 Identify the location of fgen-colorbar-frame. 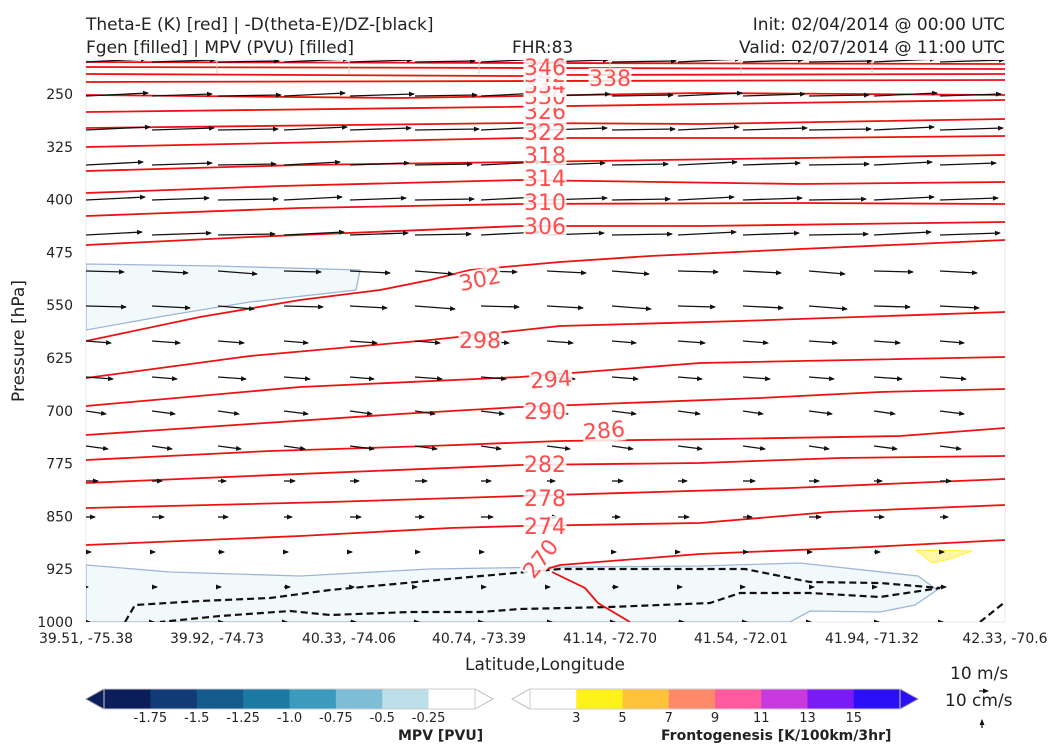
(715, 699).